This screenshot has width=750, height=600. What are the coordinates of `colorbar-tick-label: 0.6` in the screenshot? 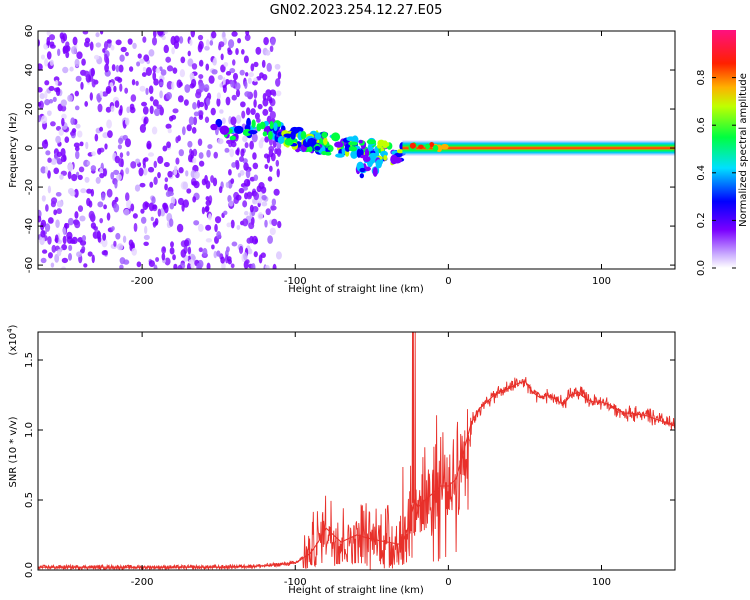 It's located at (701, 125).